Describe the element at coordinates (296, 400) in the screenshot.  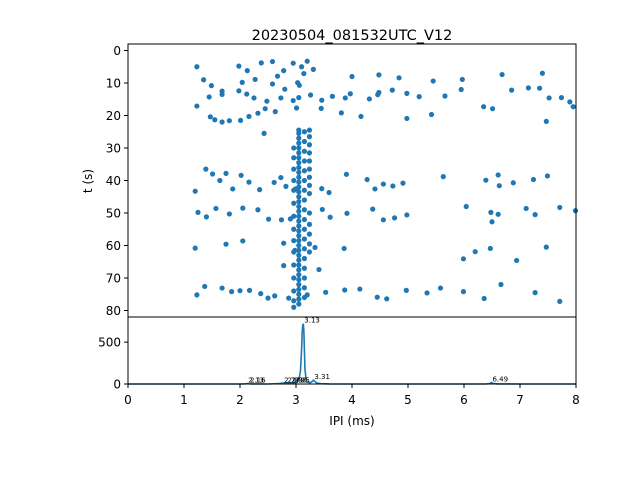
I see `histogram-x-tick-label: 3` at that location.